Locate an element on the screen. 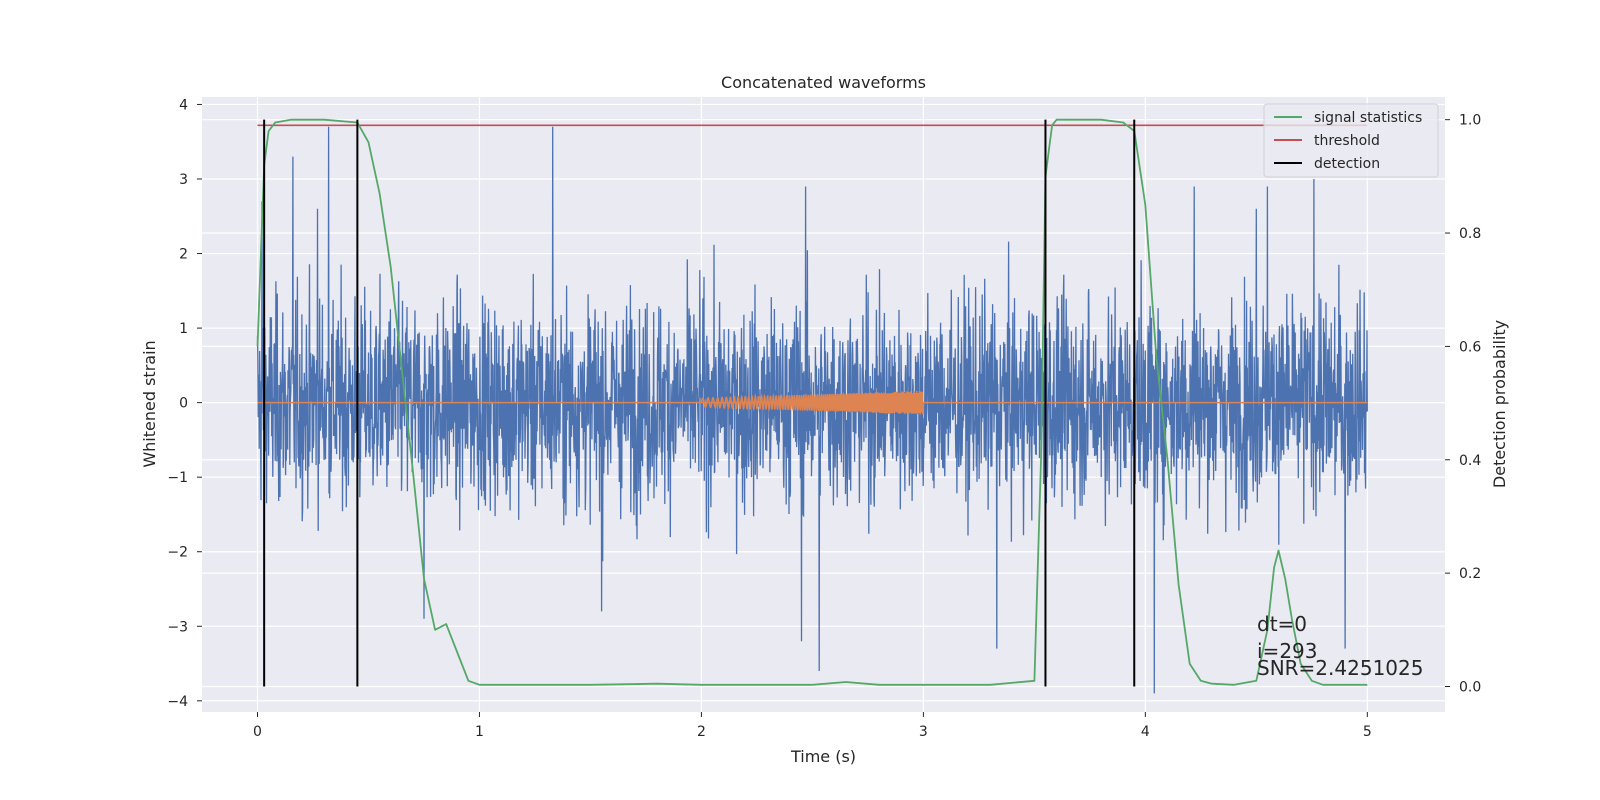 Image resolution: width=1600 pixels, height=800 pixels. legend-box is located at coordinates (1351, 140).